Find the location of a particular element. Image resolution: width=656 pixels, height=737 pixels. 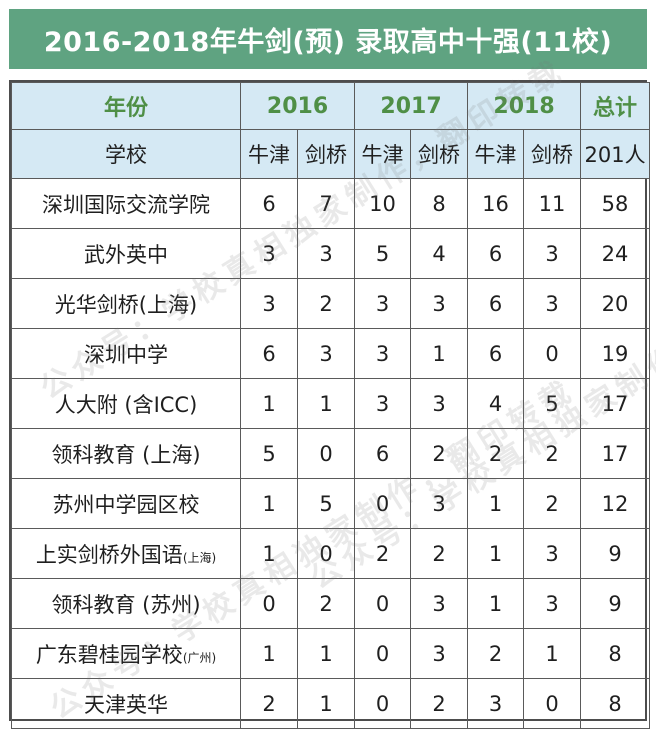

admission-count-cell: 7 is located at coordinates (326, 203).